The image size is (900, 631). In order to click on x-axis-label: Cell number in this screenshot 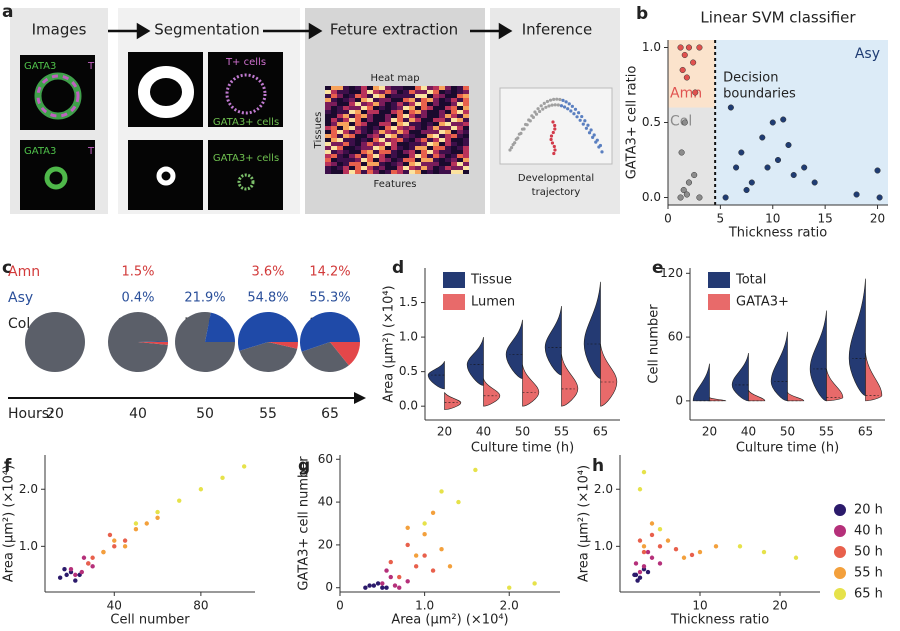, I will do `click(150, 620)`.